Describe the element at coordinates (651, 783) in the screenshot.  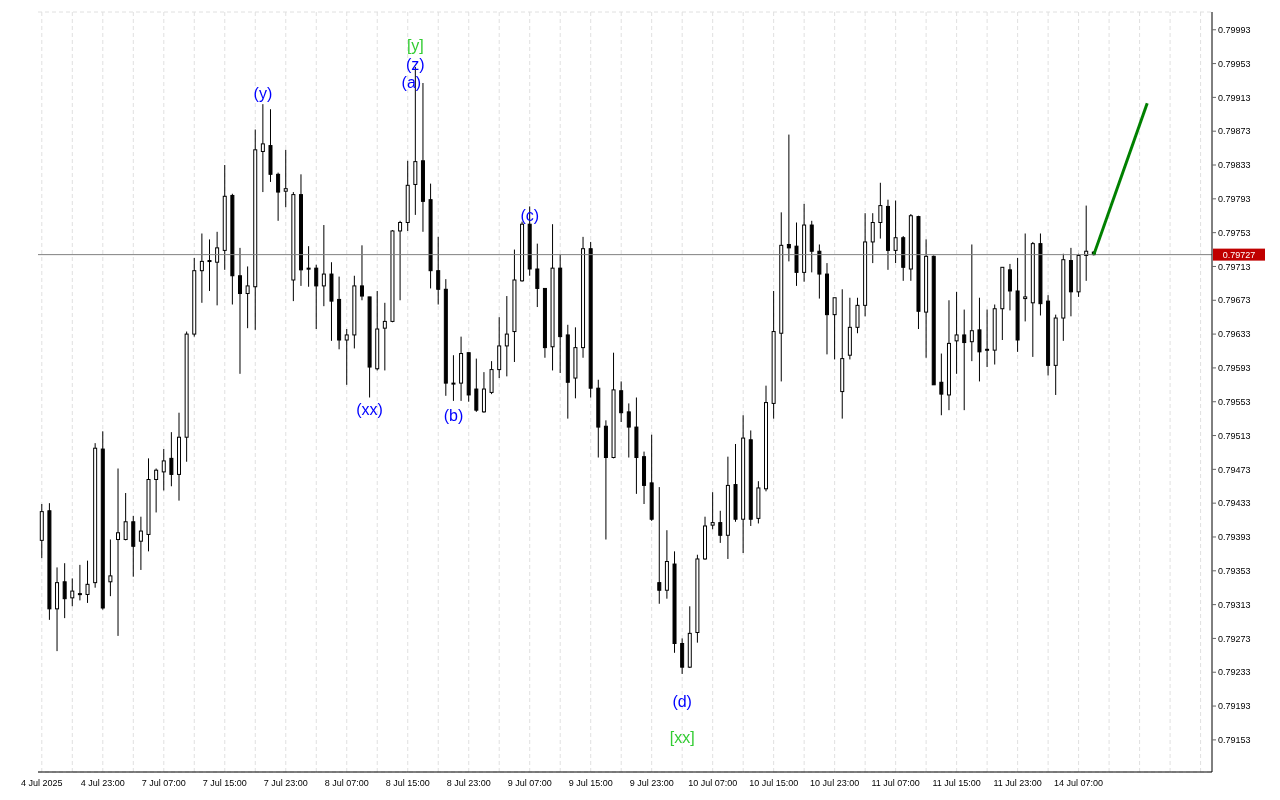
I see `x-tick-label: 9 Jul 23:00` at that location.